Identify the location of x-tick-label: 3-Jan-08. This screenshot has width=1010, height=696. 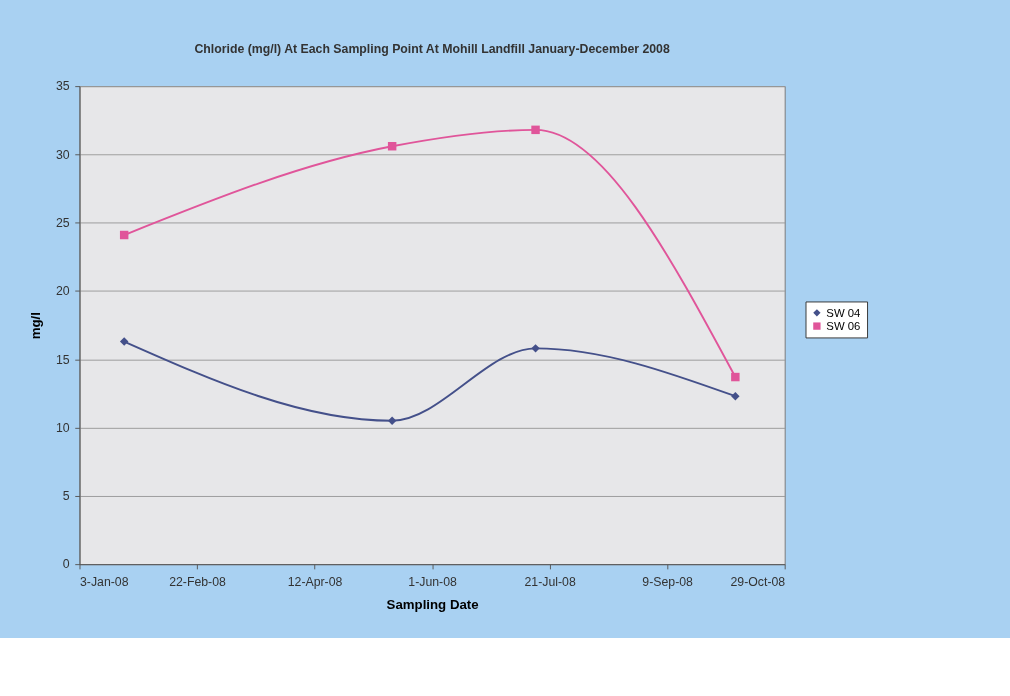
(104, 582).